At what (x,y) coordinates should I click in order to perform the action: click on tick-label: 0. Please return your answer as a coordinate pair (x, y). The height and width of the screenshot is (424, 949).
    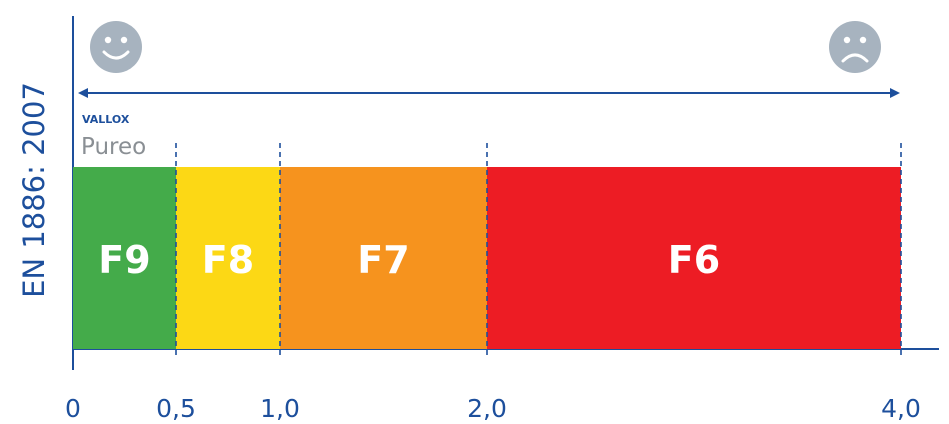
    Looking at the image, I should click on (73, 408).